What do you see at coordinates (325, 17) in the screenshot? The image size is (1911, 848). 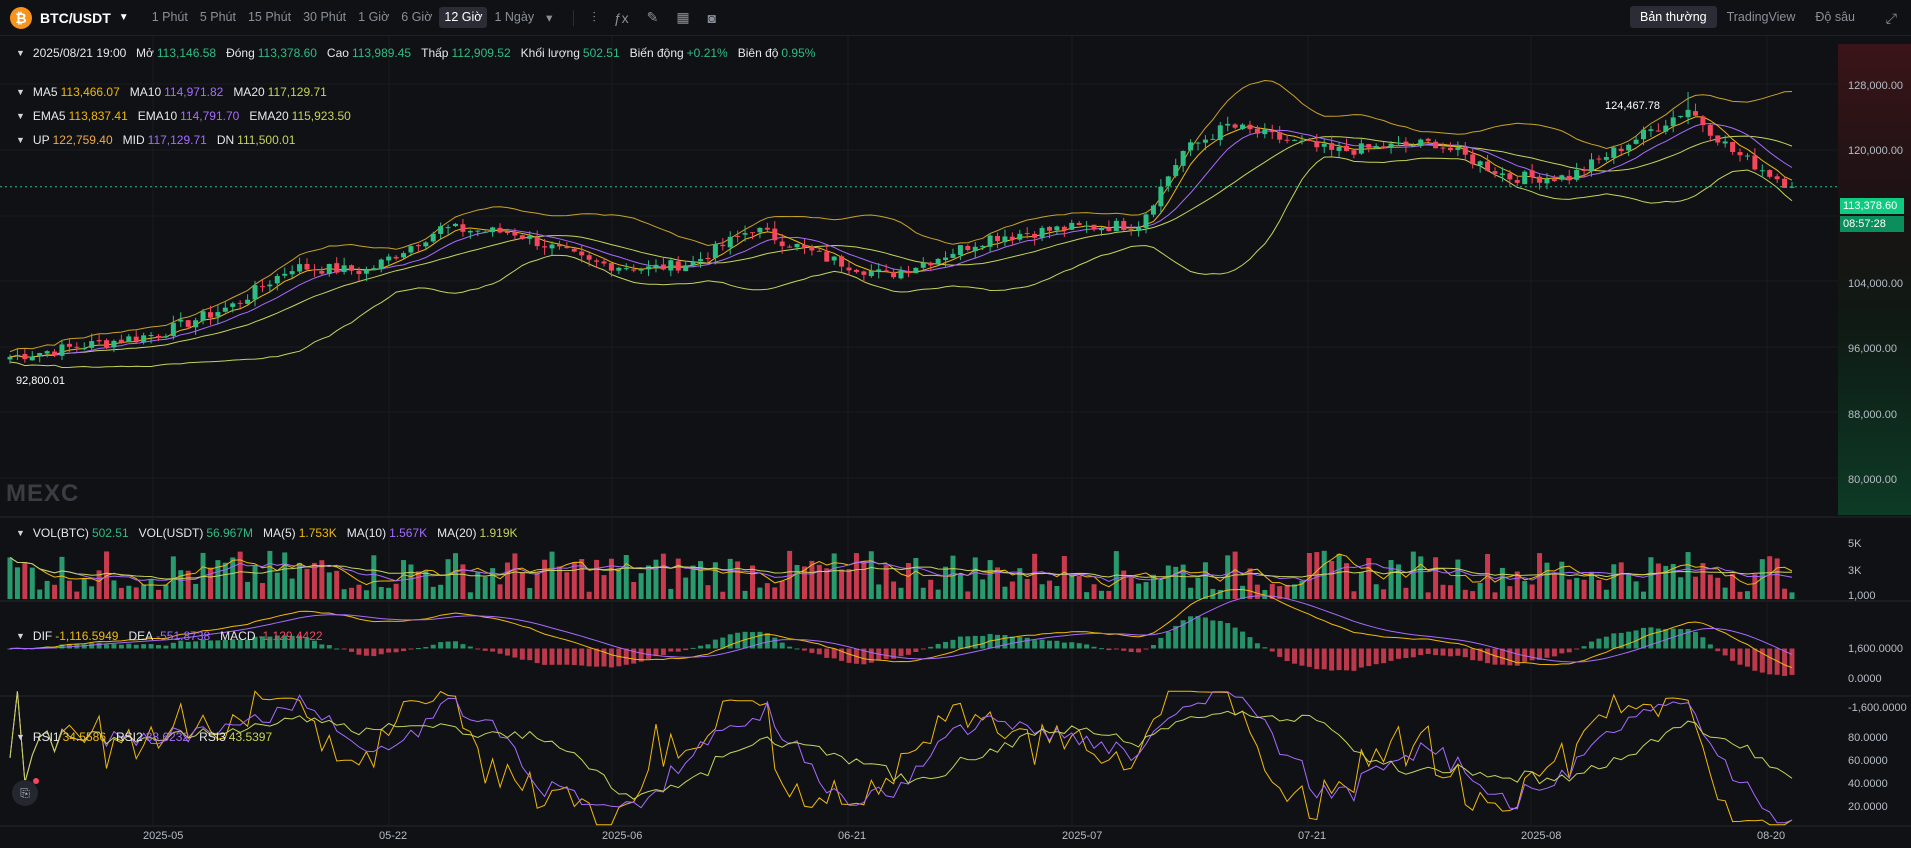 I see `interval-30m: 30 Phút` at bounding box center [325, 17].